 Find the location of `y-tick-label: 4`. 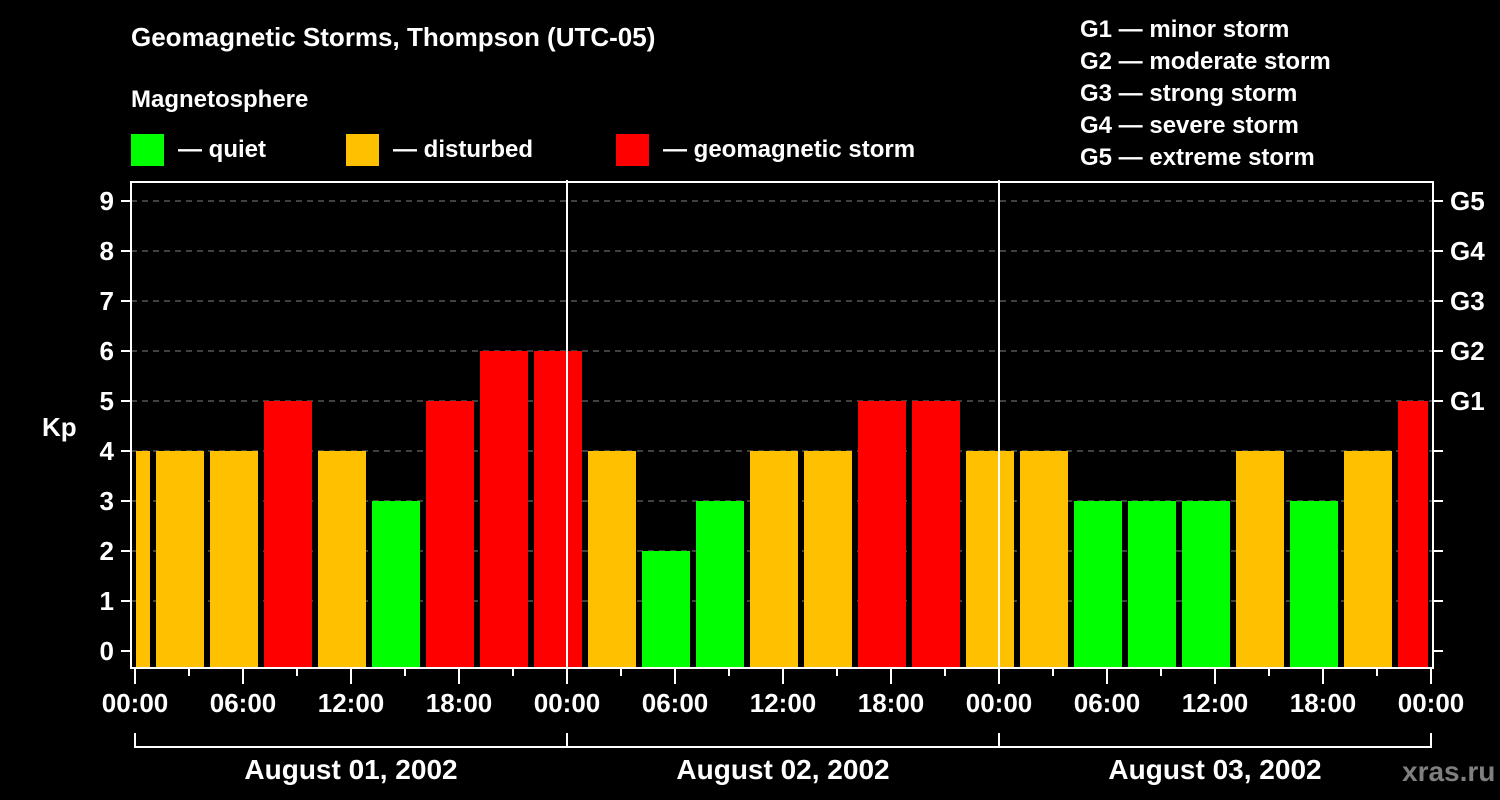

y-tick-label: 4 is located at coordinates (106, 451).